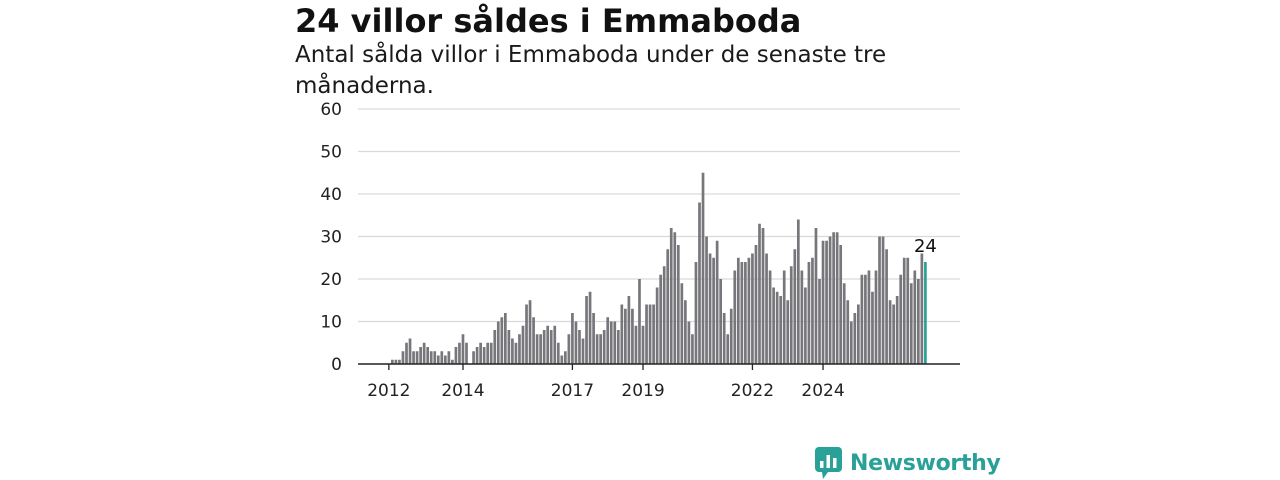 The width and height of the screenshot is (1280, 480). What do you see at coordinates (572, 391) in the screenshot?
I see `x-tick-label: 2017` at bounding box center [572, 391].